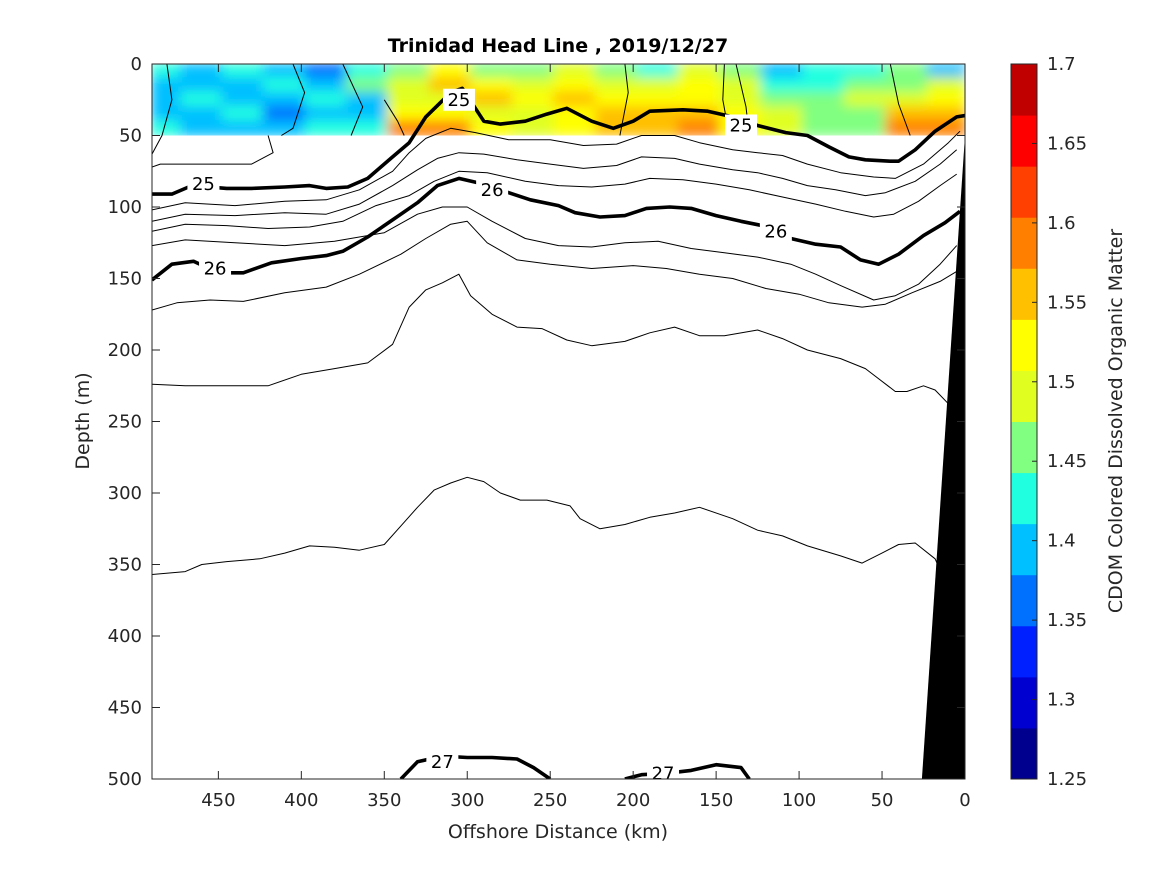 The image size is (1167, 875). What do you see at coordinates (125, 350) in the screenshot?
I see `y-tick-label: 200` at bounding box center [125, 350].